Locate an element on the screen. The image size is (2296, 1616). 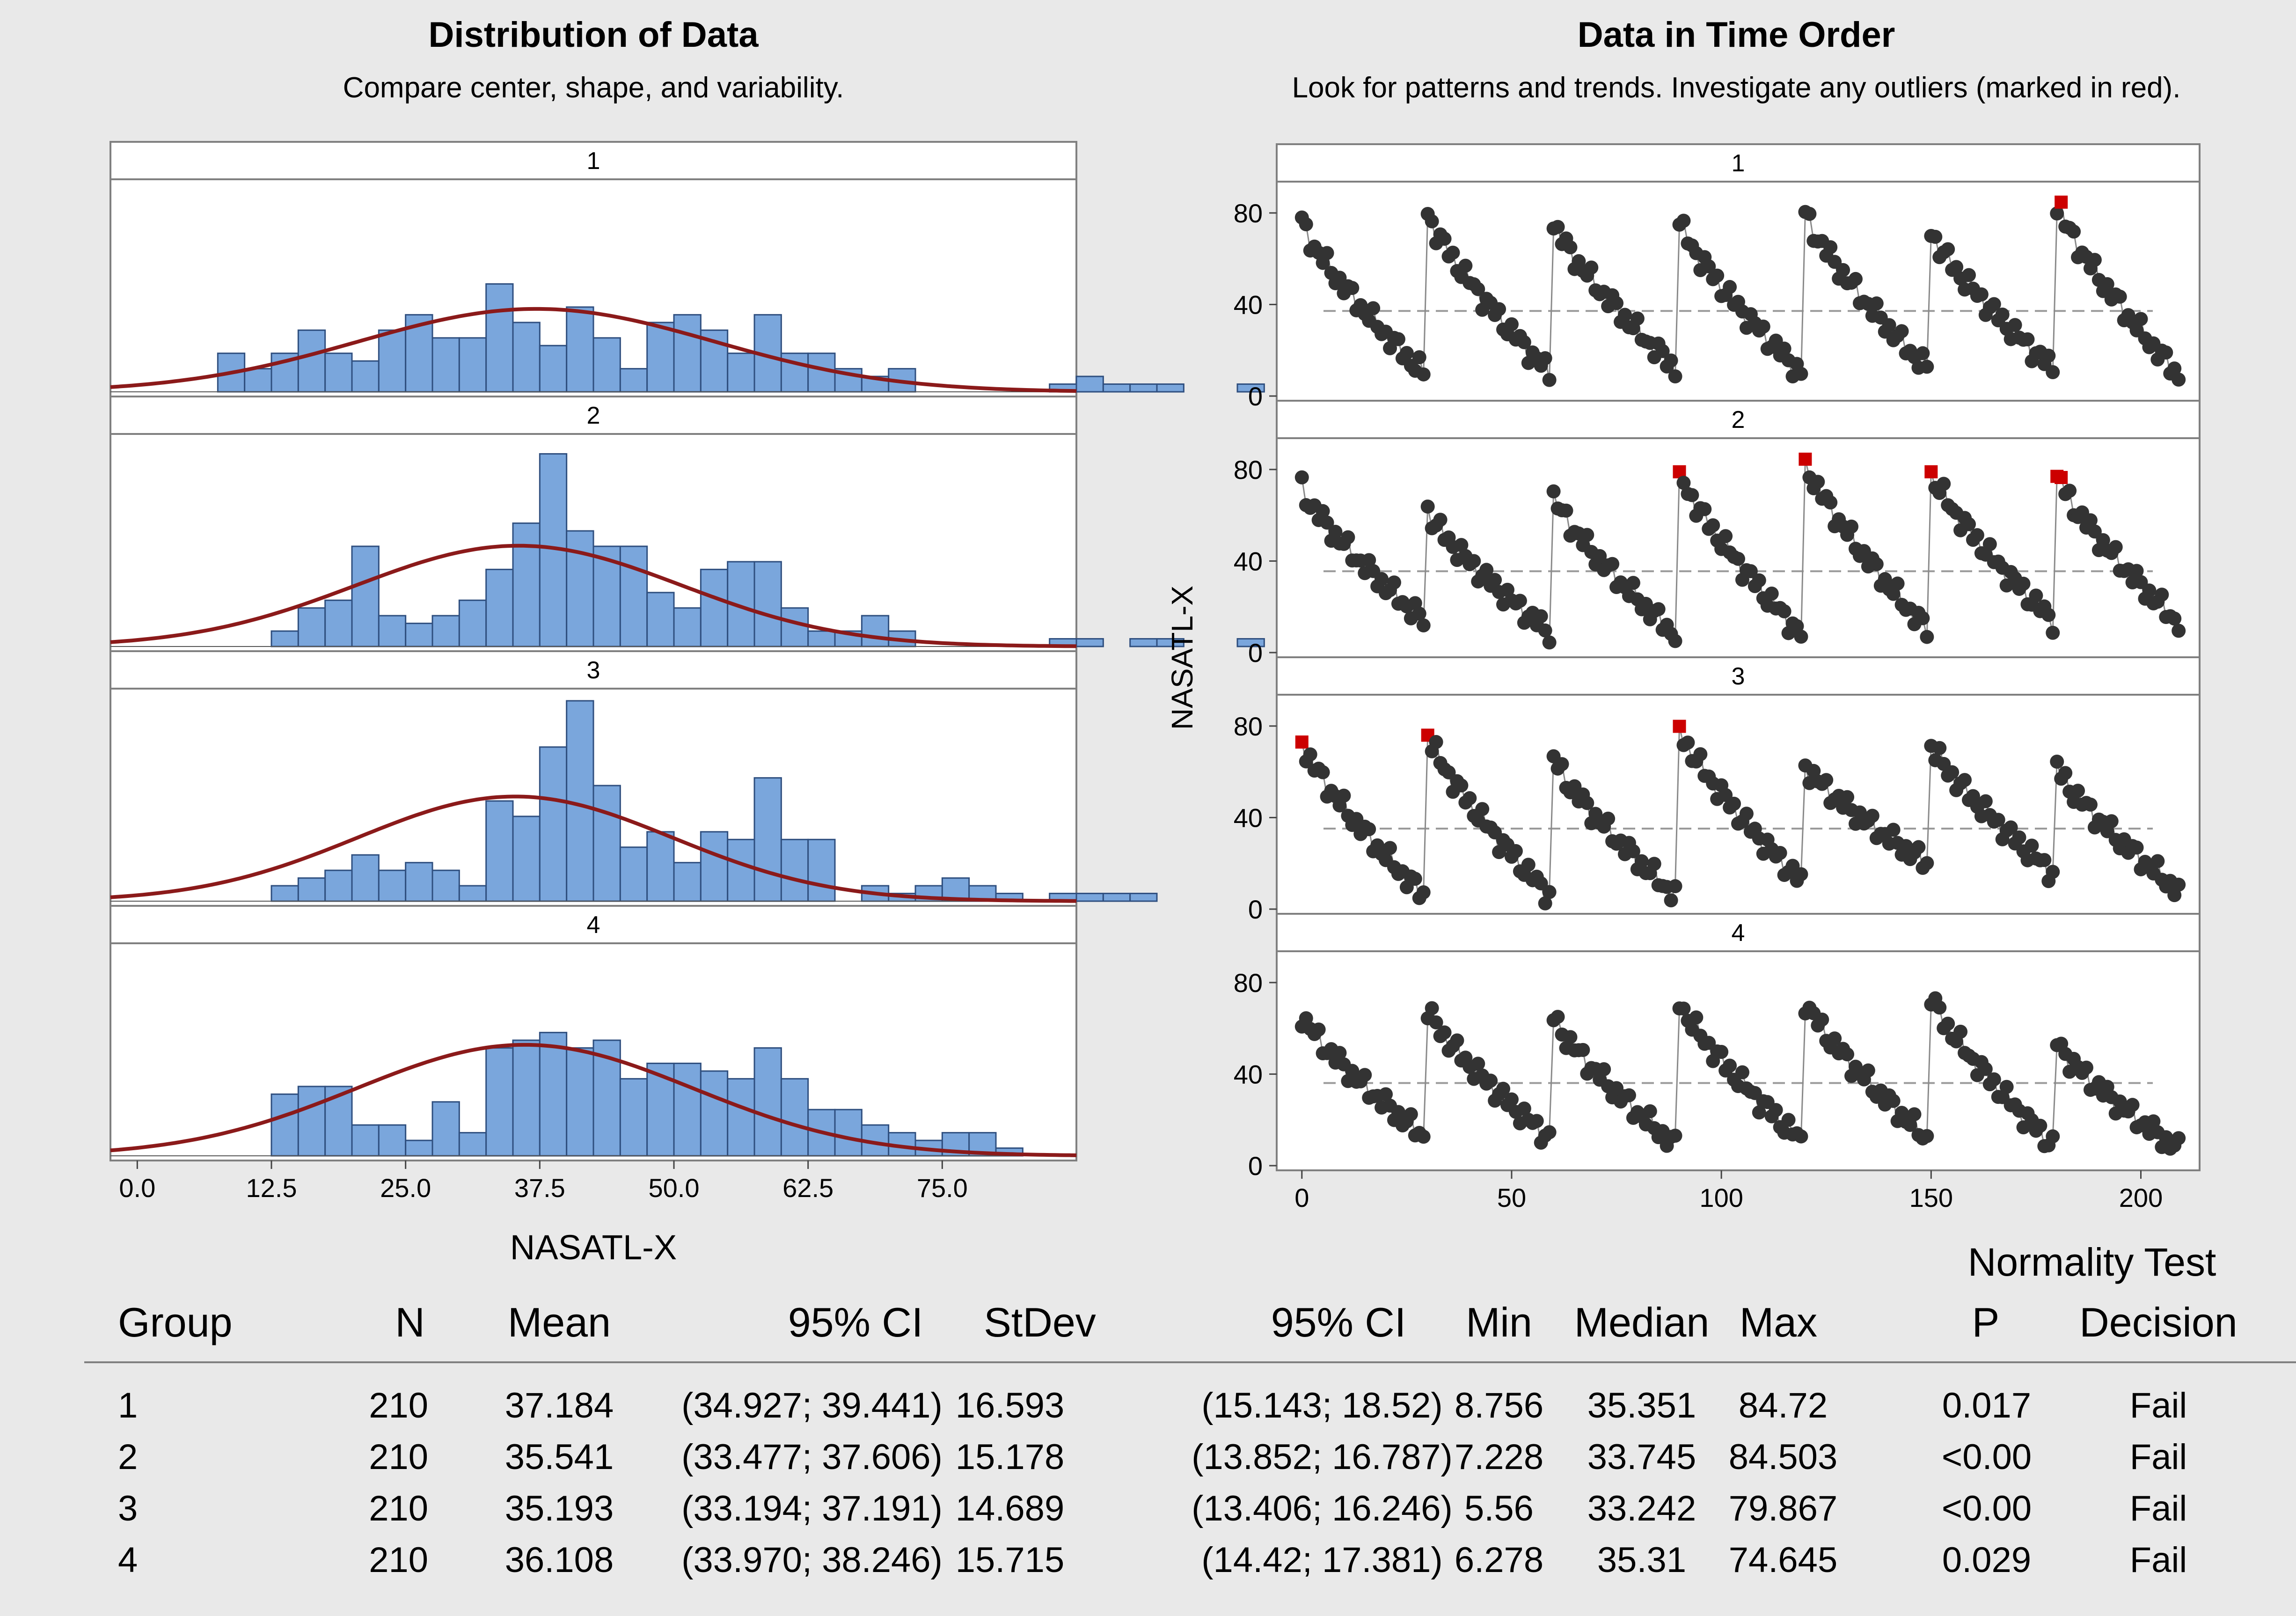
column-header-max: Max is located at coordinates (1779, 1322).